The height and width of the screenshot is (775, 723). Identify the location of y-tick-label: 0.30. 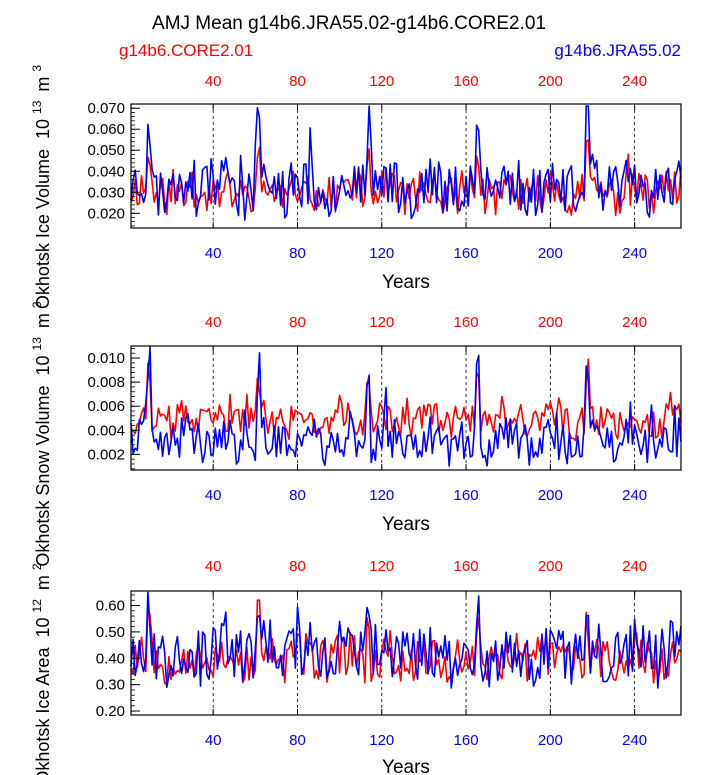
(110, 685).